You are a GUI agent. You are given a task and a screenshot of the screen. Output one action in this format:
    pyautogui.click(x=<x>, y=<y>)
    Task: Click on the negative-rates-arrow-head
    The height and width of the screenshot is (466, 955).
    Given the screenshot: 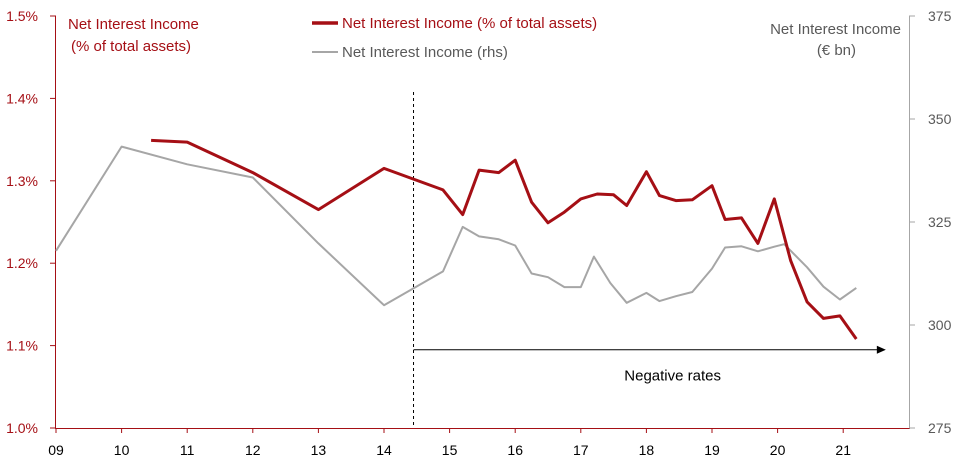 What is the action you would take?
    pyautogui.click(x=881, y=349)
    